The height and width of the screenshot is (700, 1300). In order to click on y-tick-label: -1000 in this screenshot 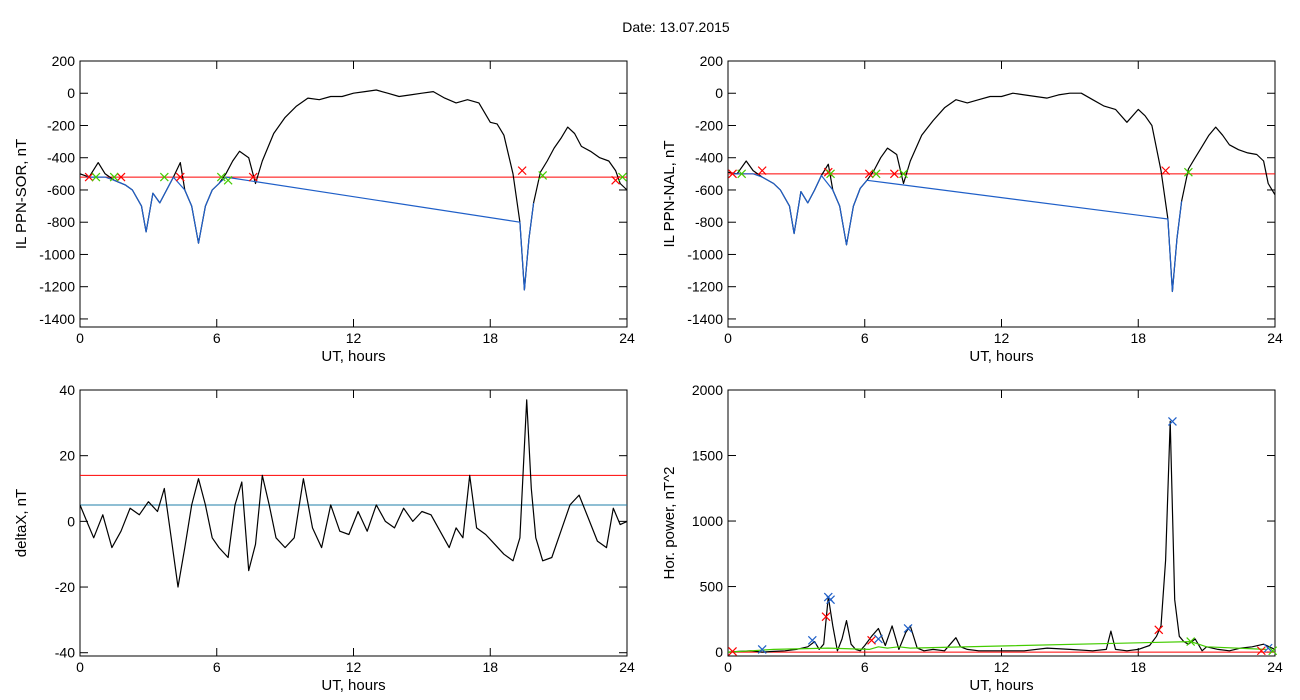, I will do `click(57, 254)`.